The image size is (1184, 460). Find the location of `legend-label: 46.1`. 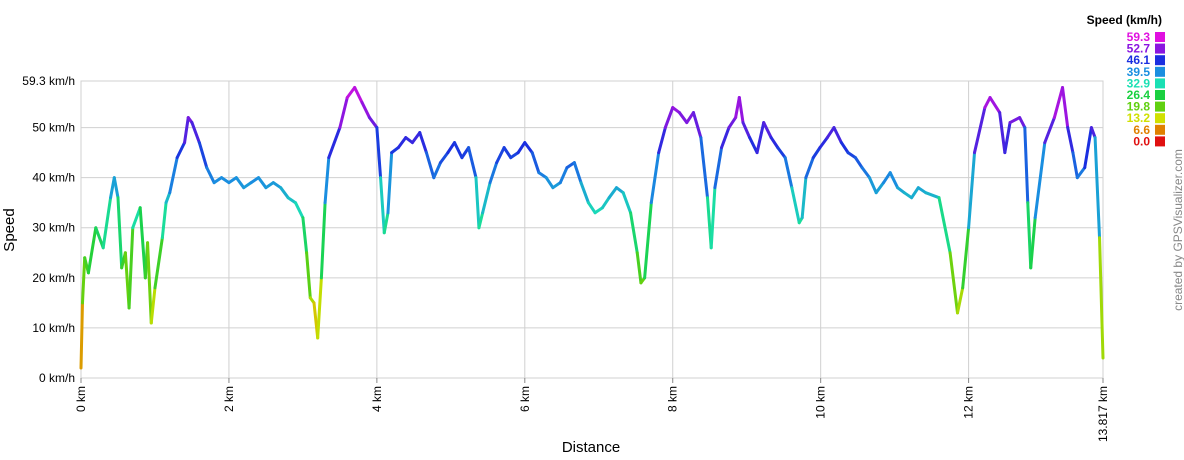

legend-label: 46.1 is located at coordinates (1139, 60).